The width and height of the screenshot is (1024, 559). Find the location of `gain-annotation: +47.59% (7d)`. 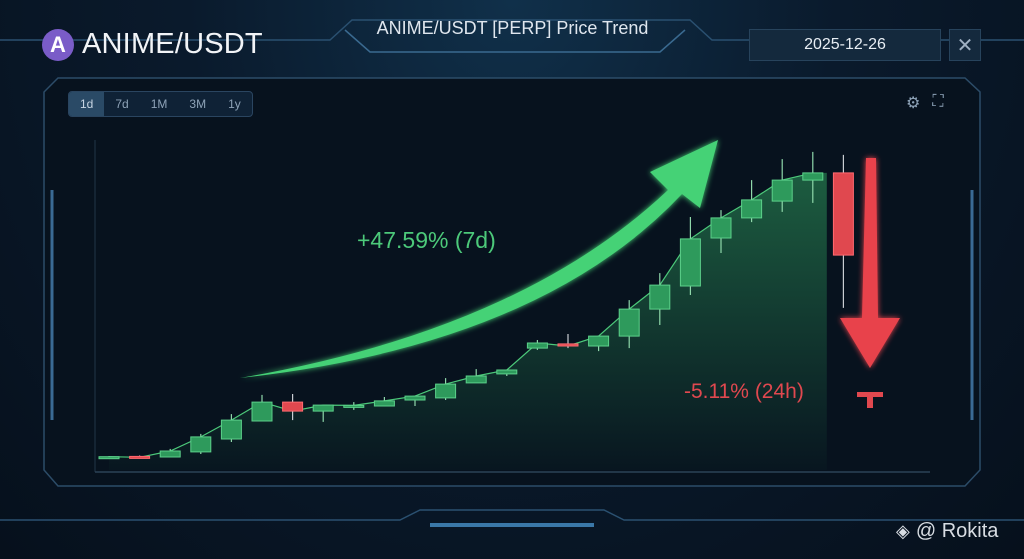

gain-annotation: +47.59% (7d) is located at coordinates (426, 240).